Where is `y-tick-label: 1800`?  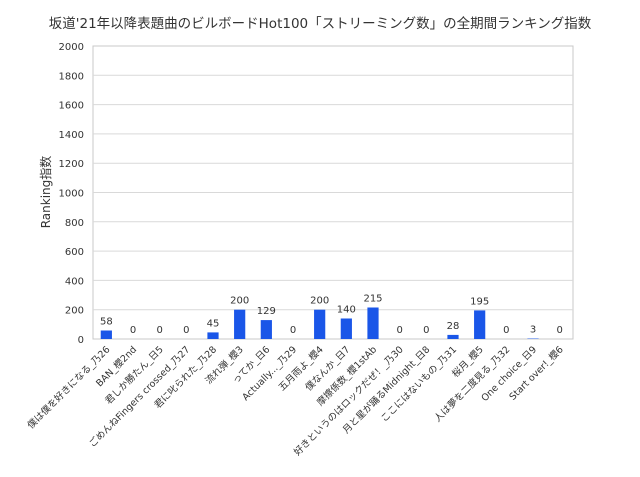
y-tick-label: 1800 is located at coordinates (71, 76).